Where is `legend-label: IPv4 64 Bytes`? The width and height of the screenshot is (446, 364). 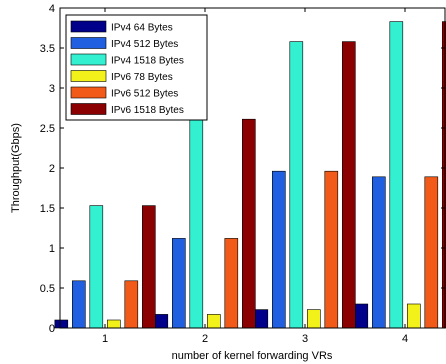
legend-label: IPv4 64 Bytes is located at coordinates (142, 28).